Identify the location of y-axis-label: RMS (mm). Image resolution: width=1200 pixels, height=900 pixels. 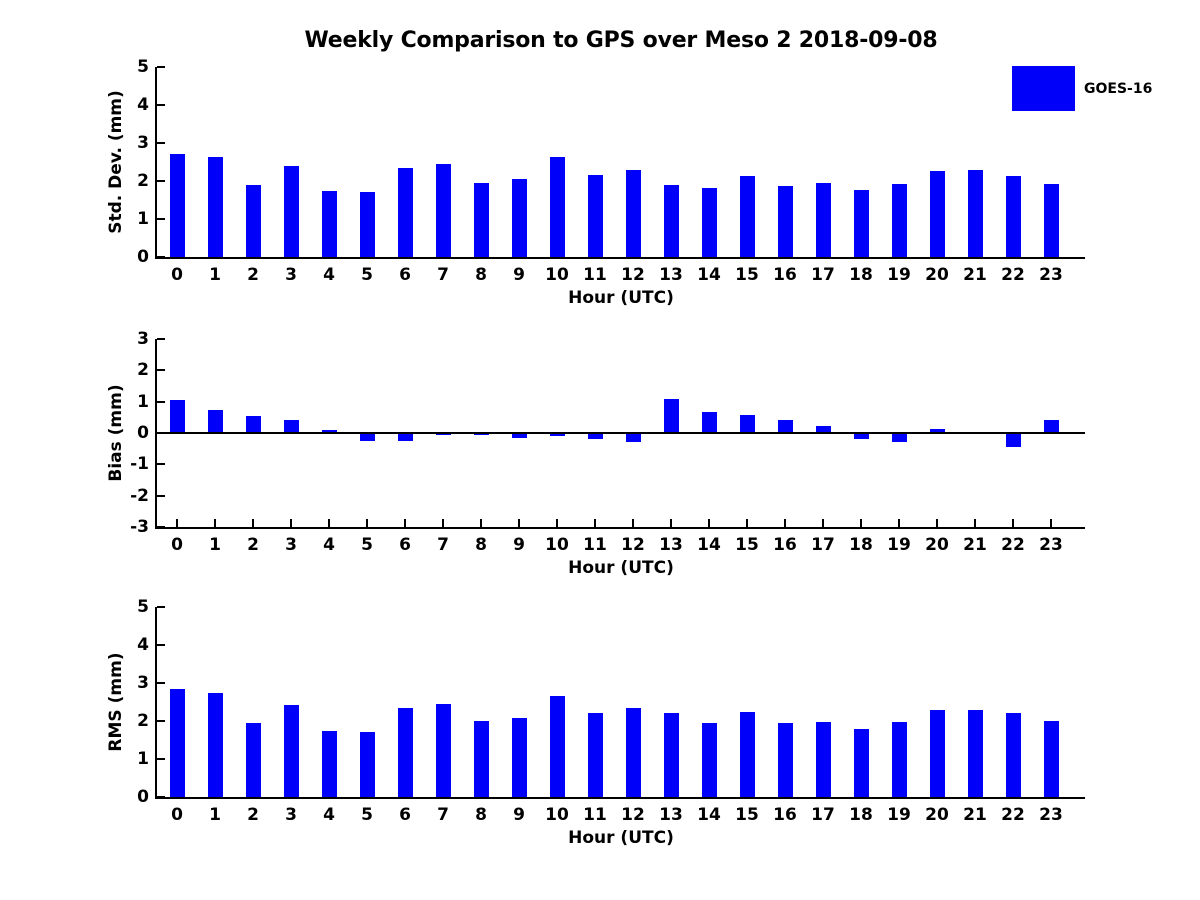
(116, 702).